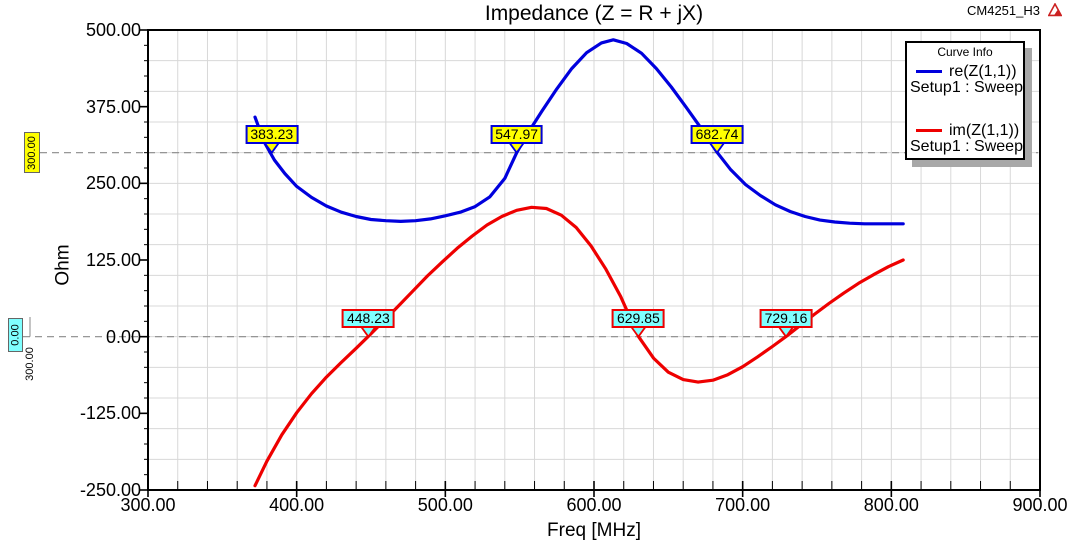  I want to click on curve-marker-383.23: 383.23, so click(272, 134).